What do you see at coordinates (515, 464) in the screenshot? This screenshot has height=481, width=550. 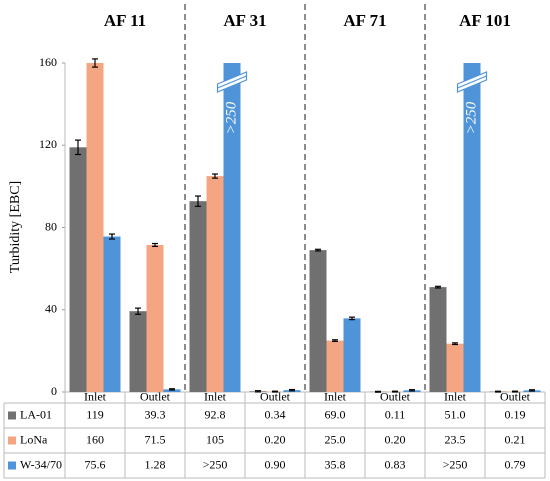 I see `table-value: 0.79` at bounding box center [515, 464].